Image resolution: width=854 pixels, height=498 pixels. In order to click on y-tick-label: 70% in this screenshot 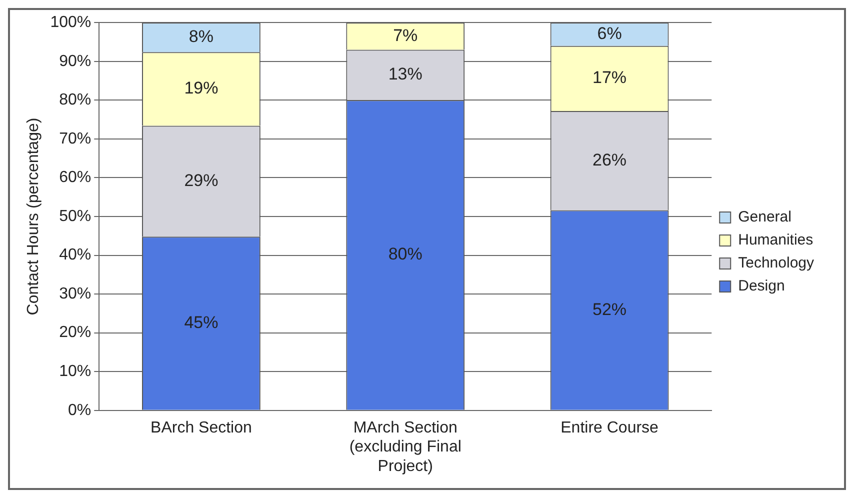, I will do `click(75, 139)`.